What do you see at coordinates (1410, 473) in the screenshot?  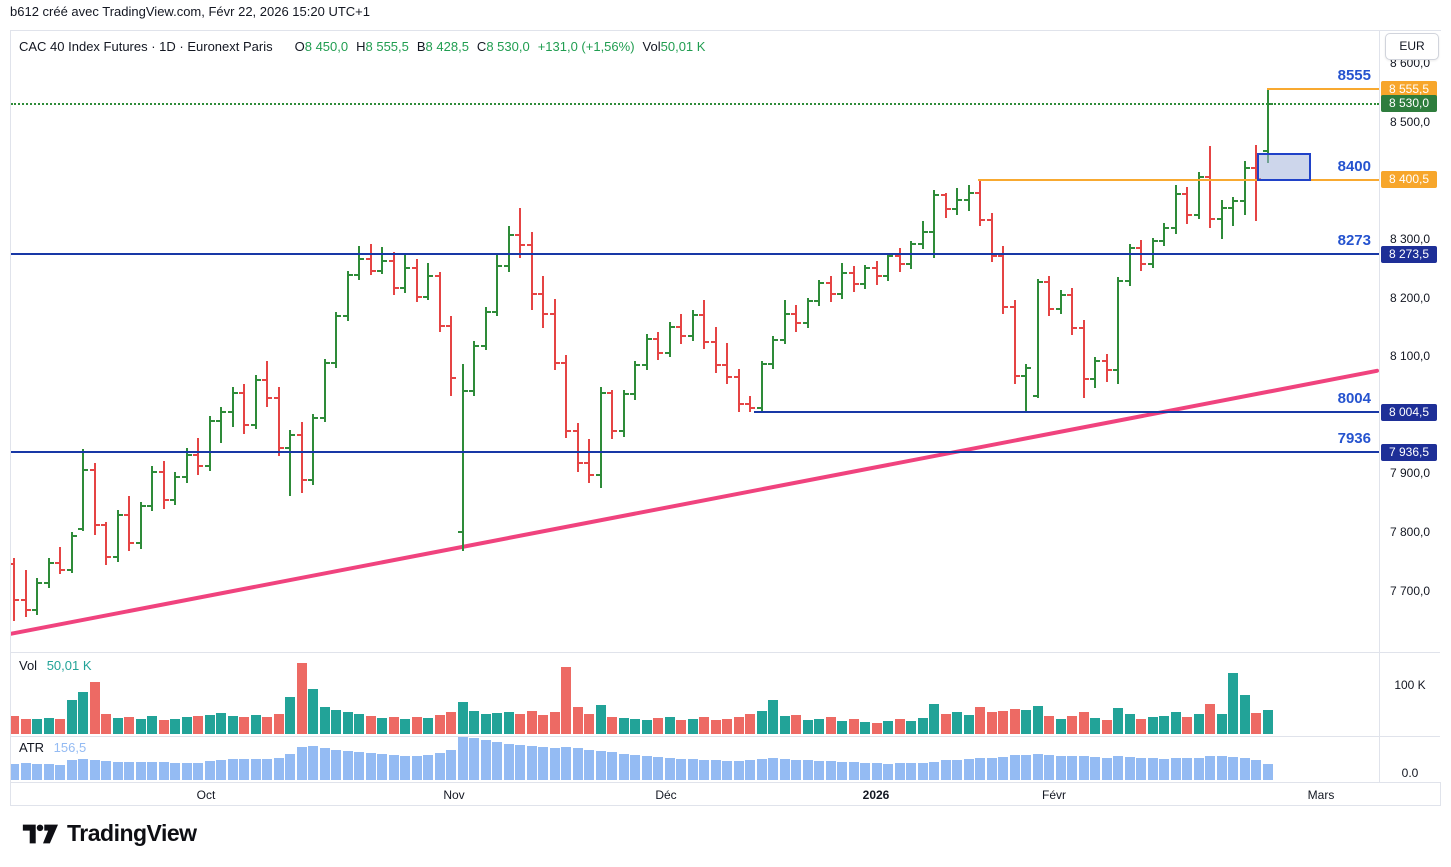 I see `axis-tick: 7 900,0` at bounding box center [1410, 473].